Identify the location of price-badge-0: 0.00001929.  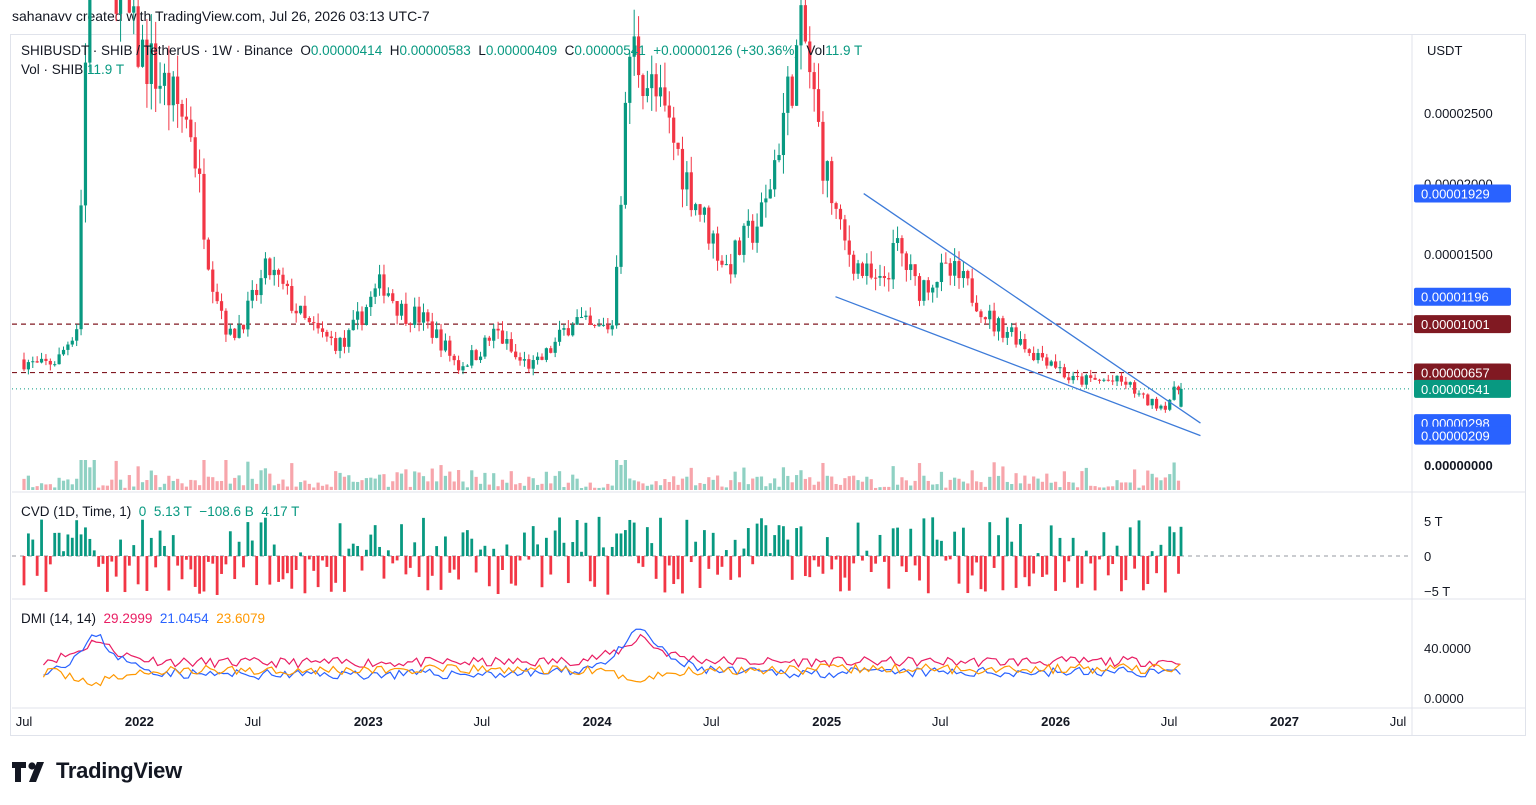
(1462, 193).